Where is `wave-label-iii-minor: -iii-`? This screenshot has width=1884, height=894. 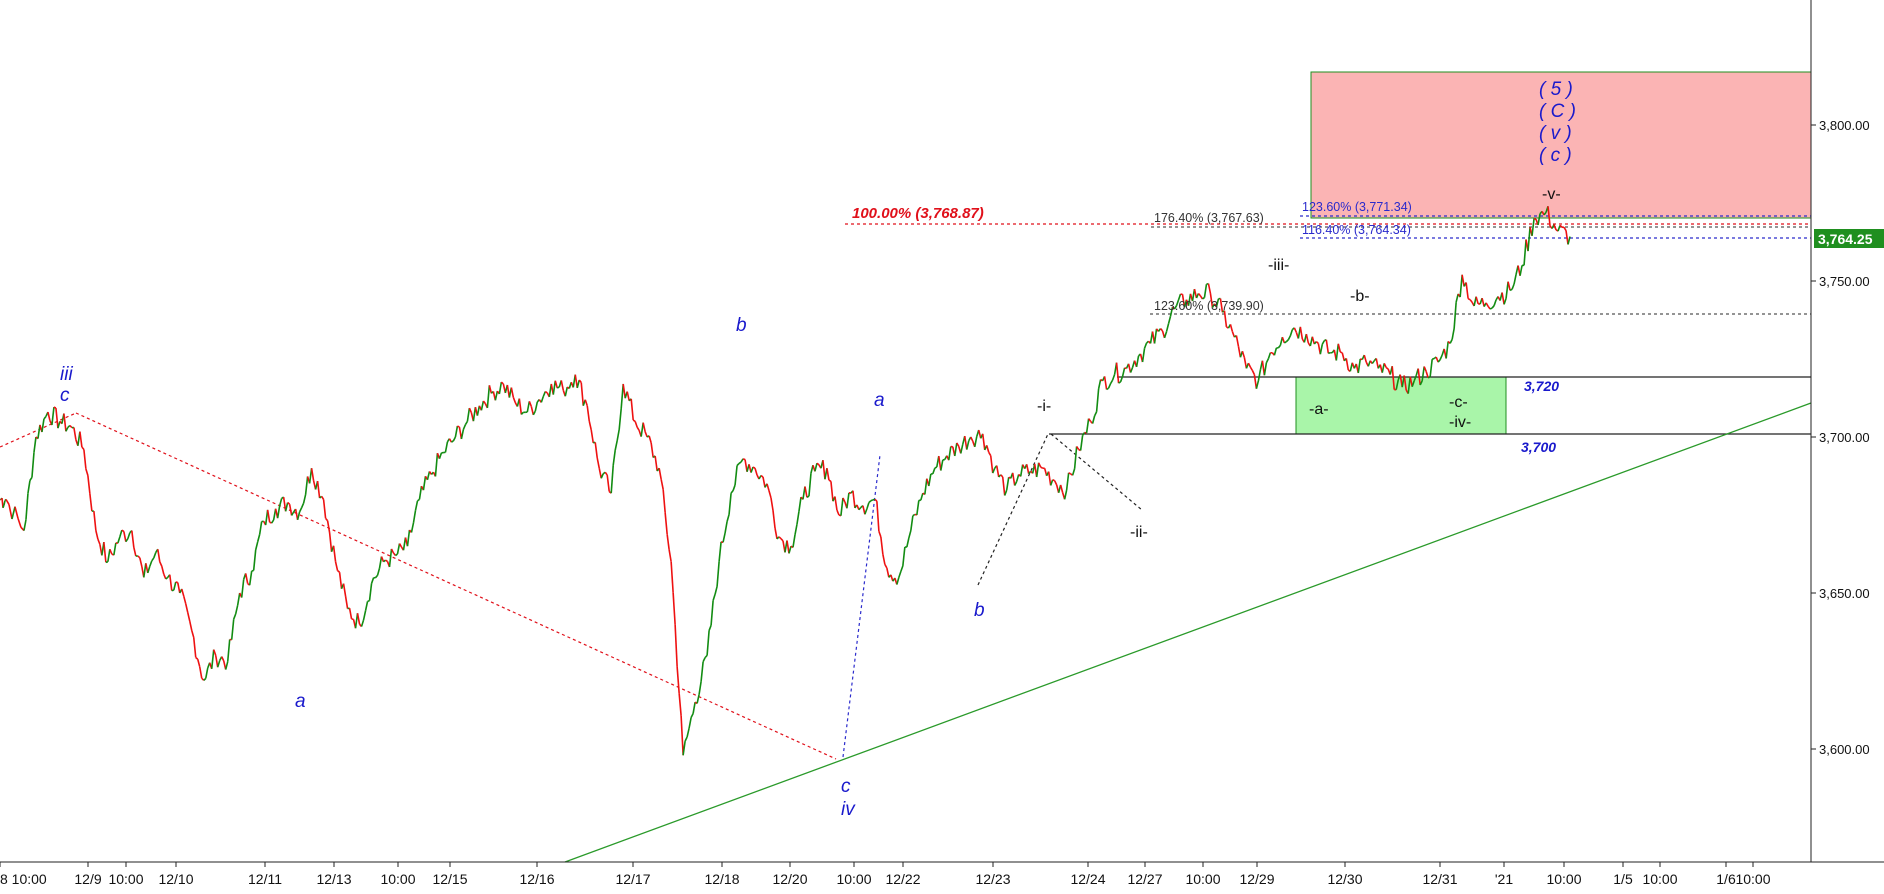
wave-label-iii-minor: -iii- is located at coordinates (1278, 265).